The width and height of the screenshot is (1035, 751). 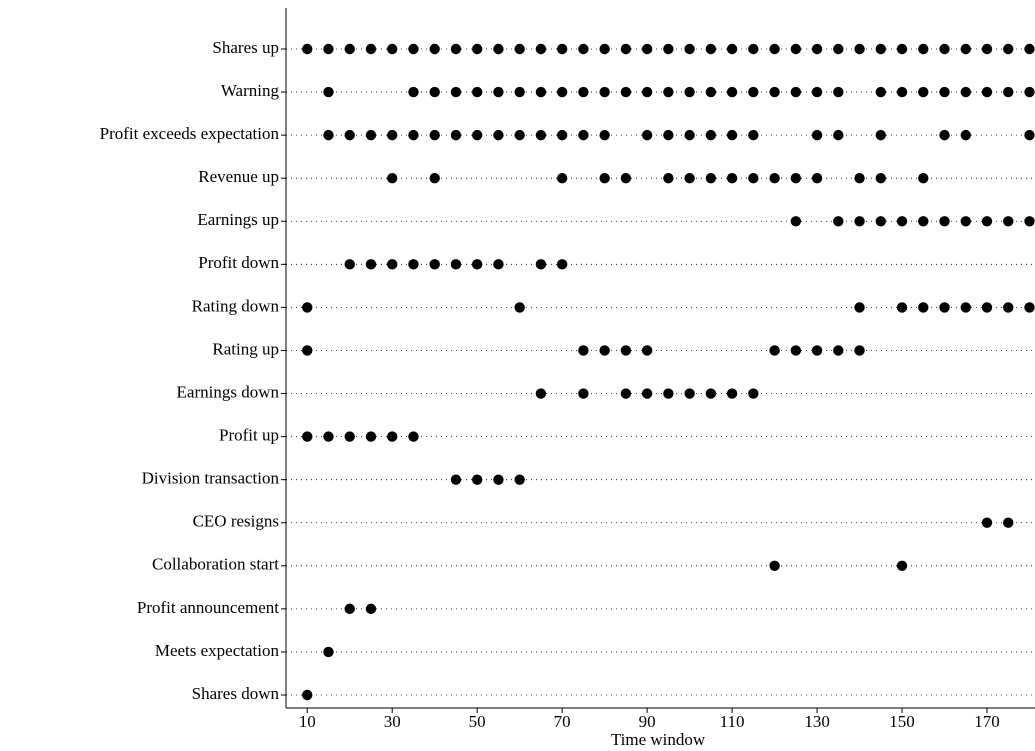 What do you see at coordinates (228, 391) in the screenshot?
I see `y-tick-label: Earnings down` at bounding box center [228, 391].